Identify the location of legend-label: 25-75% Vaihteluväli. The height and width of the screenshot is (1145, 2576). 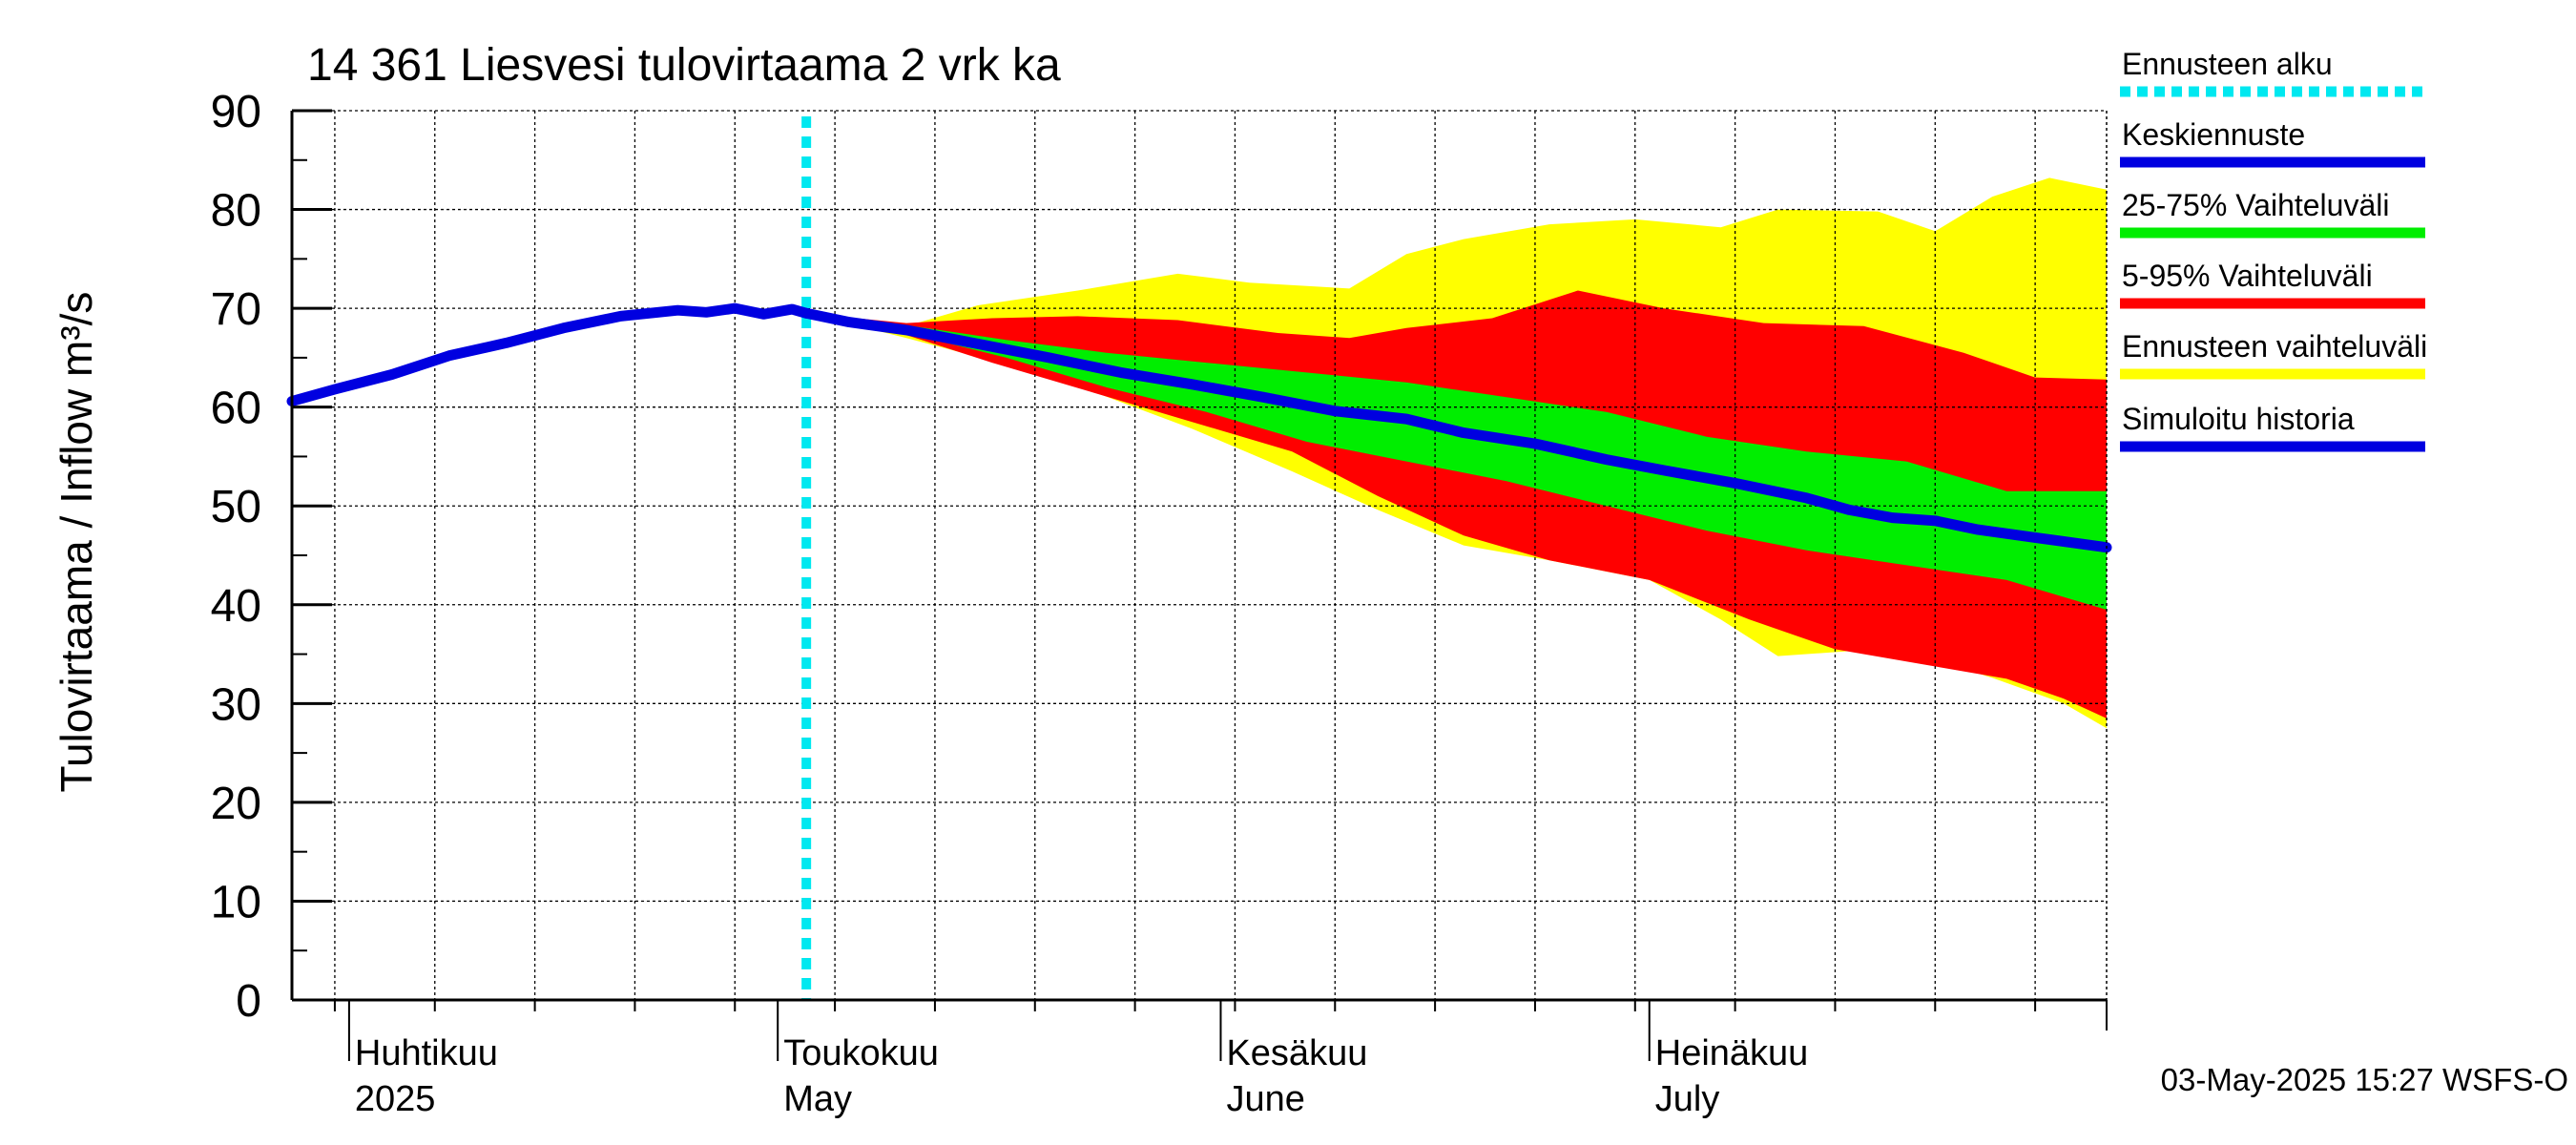
(2255, 205).